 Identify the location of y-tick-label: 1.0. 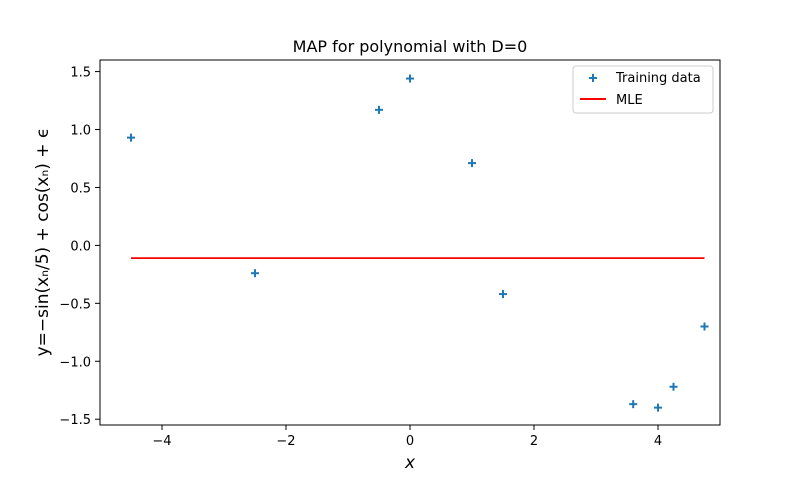
(80, 131).